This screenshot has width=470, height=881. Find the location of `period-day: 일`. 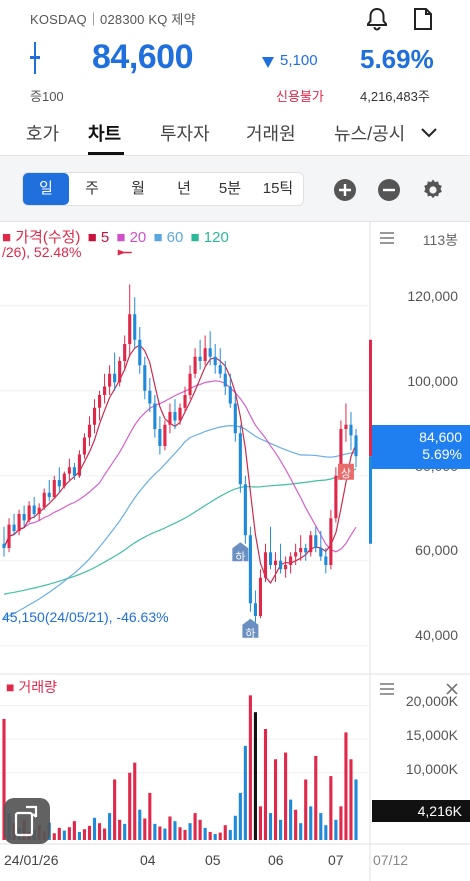

period-day: 일 is located at coordinates (46, 189).